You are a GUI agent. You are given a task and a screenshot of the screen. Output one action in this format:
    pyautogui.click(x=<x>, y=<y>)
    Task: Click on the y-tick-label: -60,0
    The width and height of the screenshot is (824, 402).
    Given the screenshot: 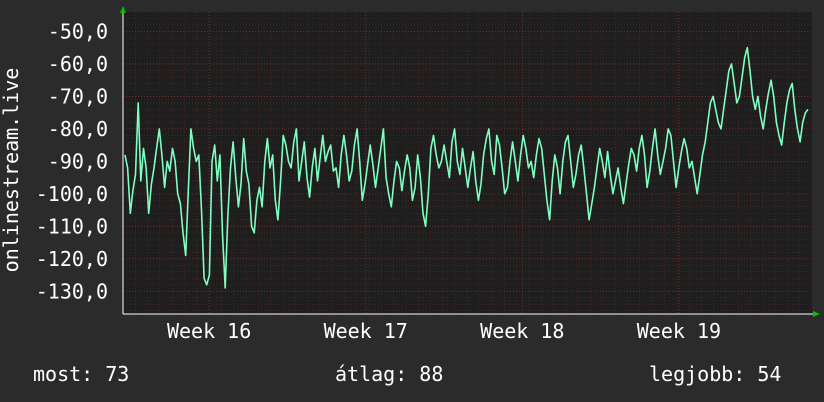 What is the action you would take?
    pyautogui.click(x=78, y=64)
    